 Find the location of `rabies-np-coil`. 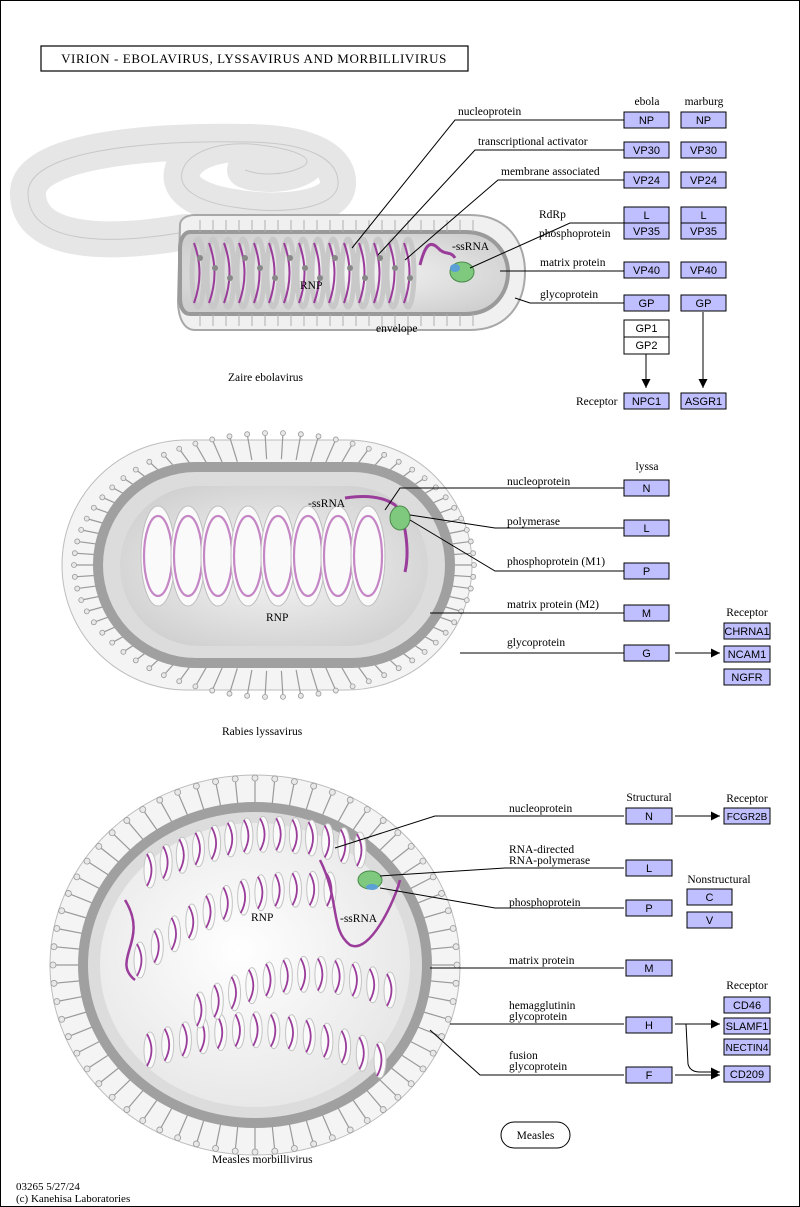

rabies-np-coil is located at coordinates (248, 556).